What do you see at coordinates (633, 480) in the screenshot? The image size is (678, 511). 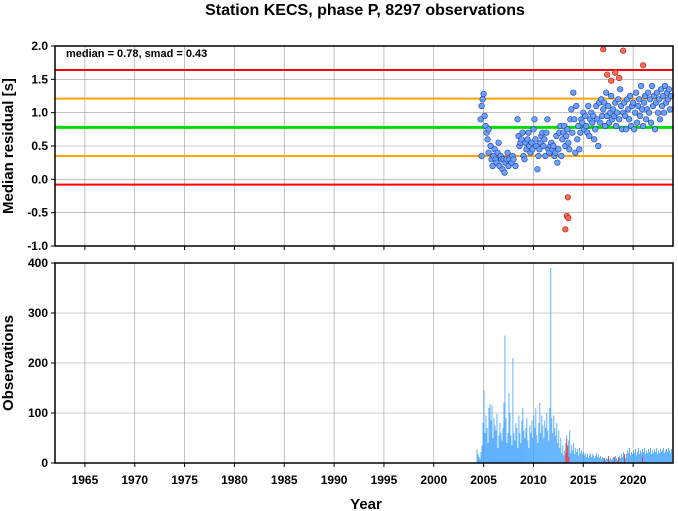 I see `x-tick-label: 2020` at bounding box center [633, 480].